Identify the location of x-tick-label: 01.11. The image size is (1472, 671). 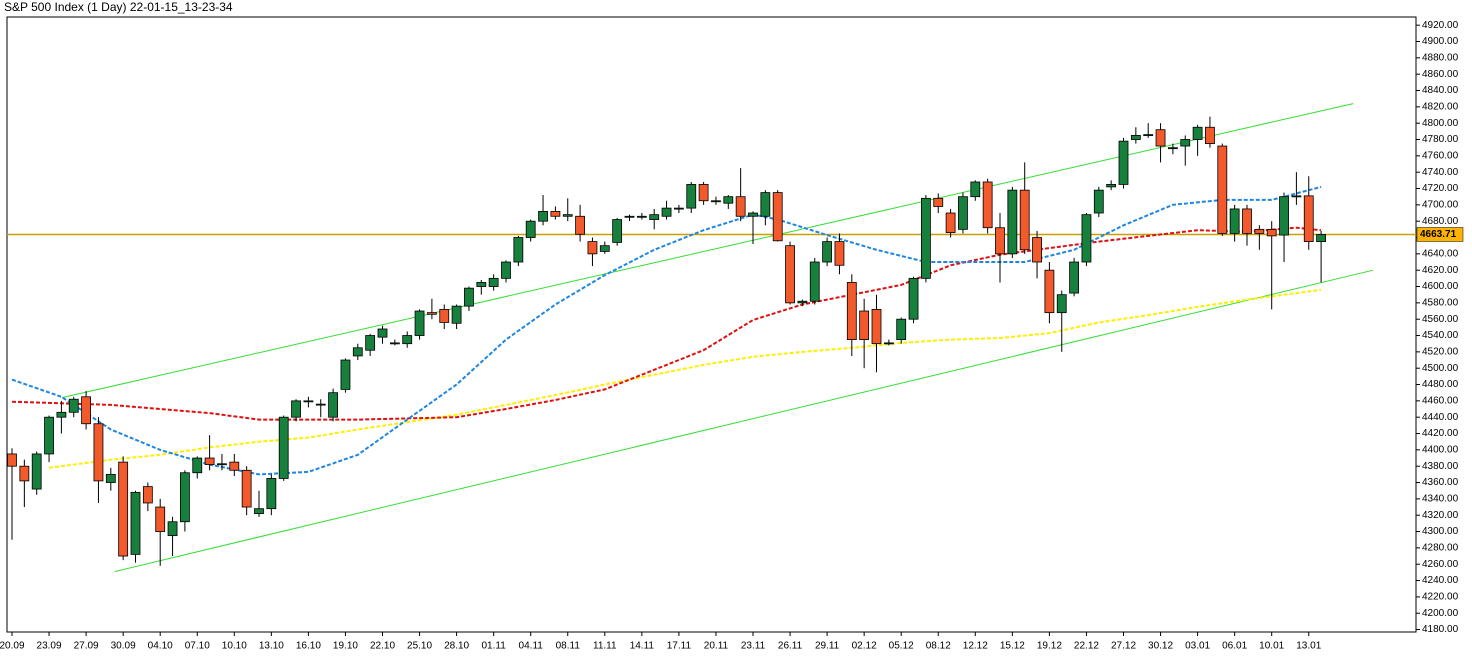
(494, 646).